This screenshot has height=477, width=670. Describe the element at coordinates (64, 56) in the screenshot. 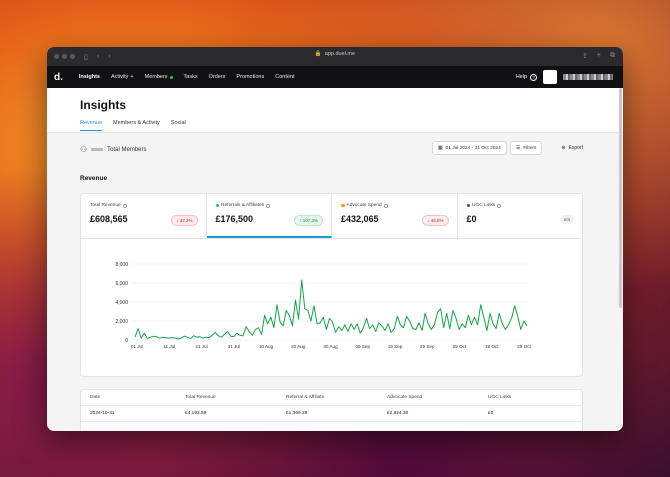

I see `window-controls` at that location.